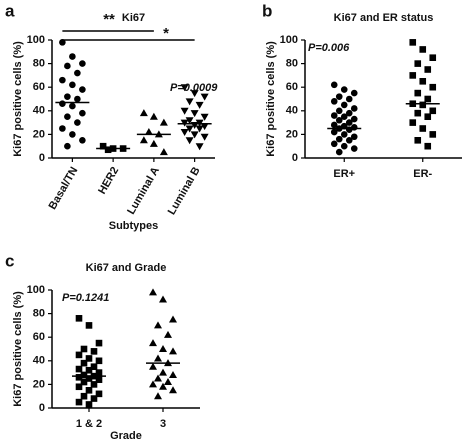  I want to click on x-tick-label: 3, so click(163, 424).